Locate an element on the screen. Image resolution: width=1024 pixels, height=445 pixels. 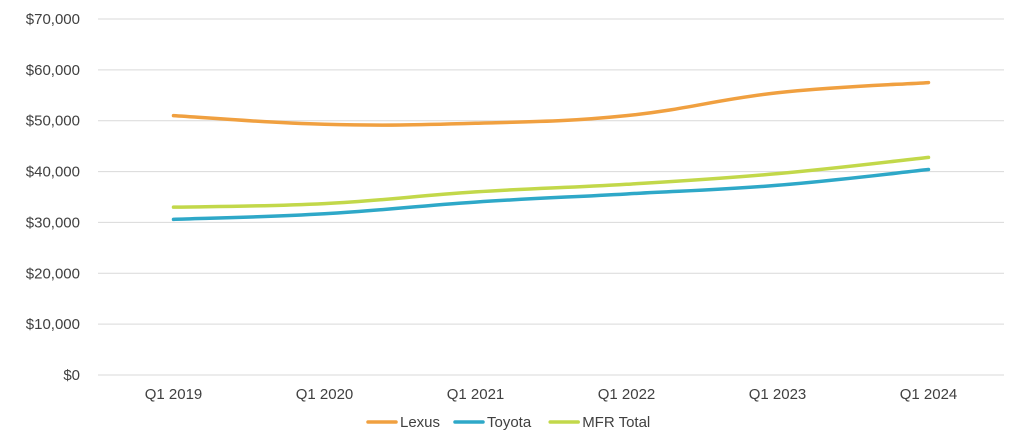
series-line-mfr-total is located at coordinates (551, 182).